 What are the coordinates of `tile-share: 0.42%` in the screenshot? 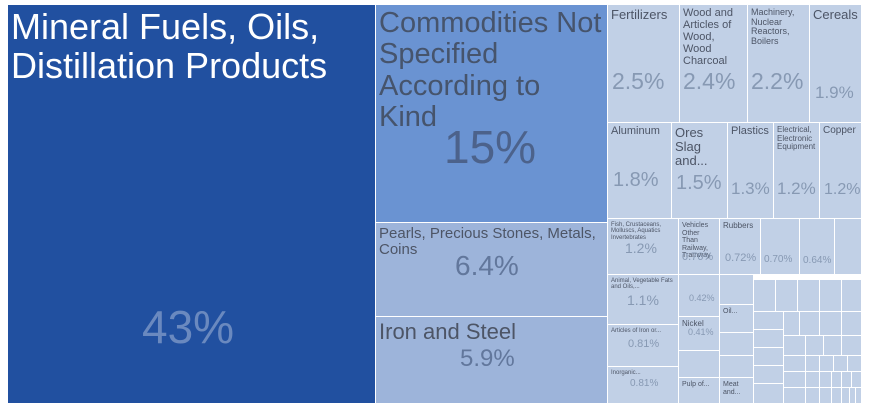 It's located at (702, 298).